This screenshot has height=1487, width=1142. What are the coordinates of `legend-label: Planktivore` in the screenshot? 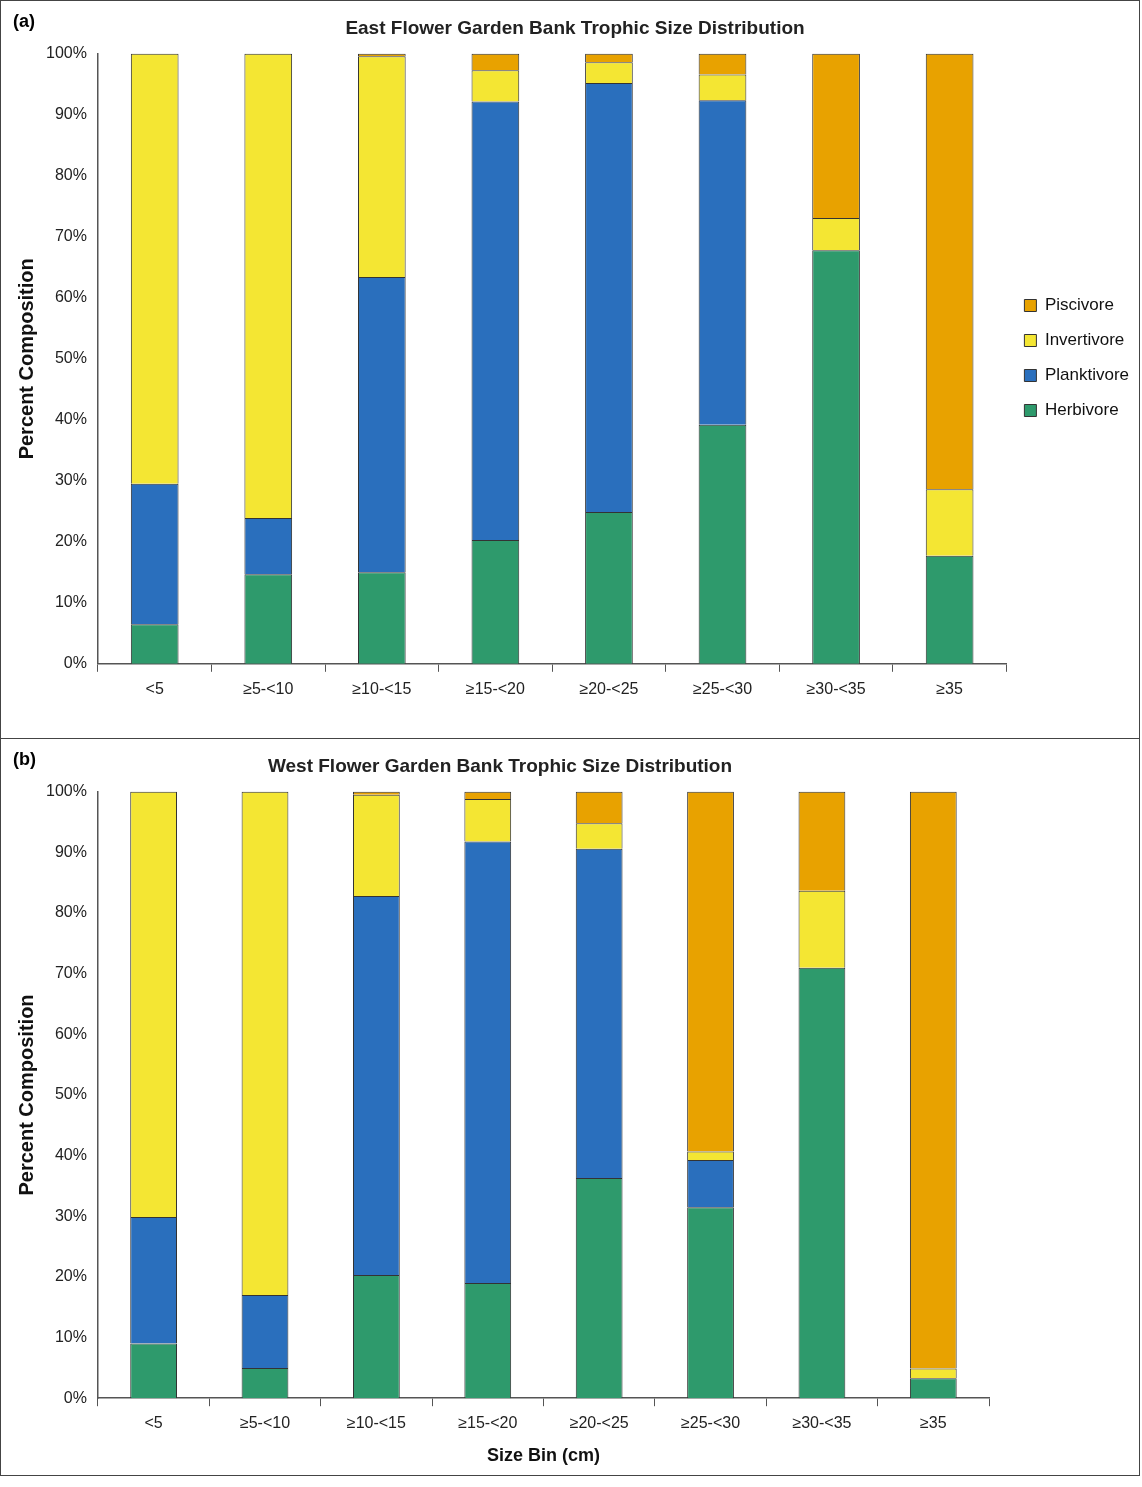 It's located at (1087, 375).